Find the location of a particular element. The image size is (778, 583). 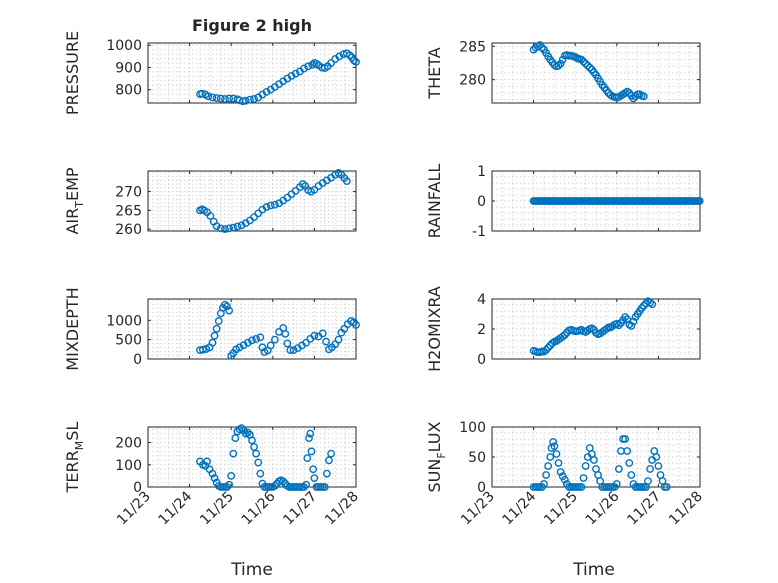

y-tick-label: 270 is located at coordinates (128, 193).